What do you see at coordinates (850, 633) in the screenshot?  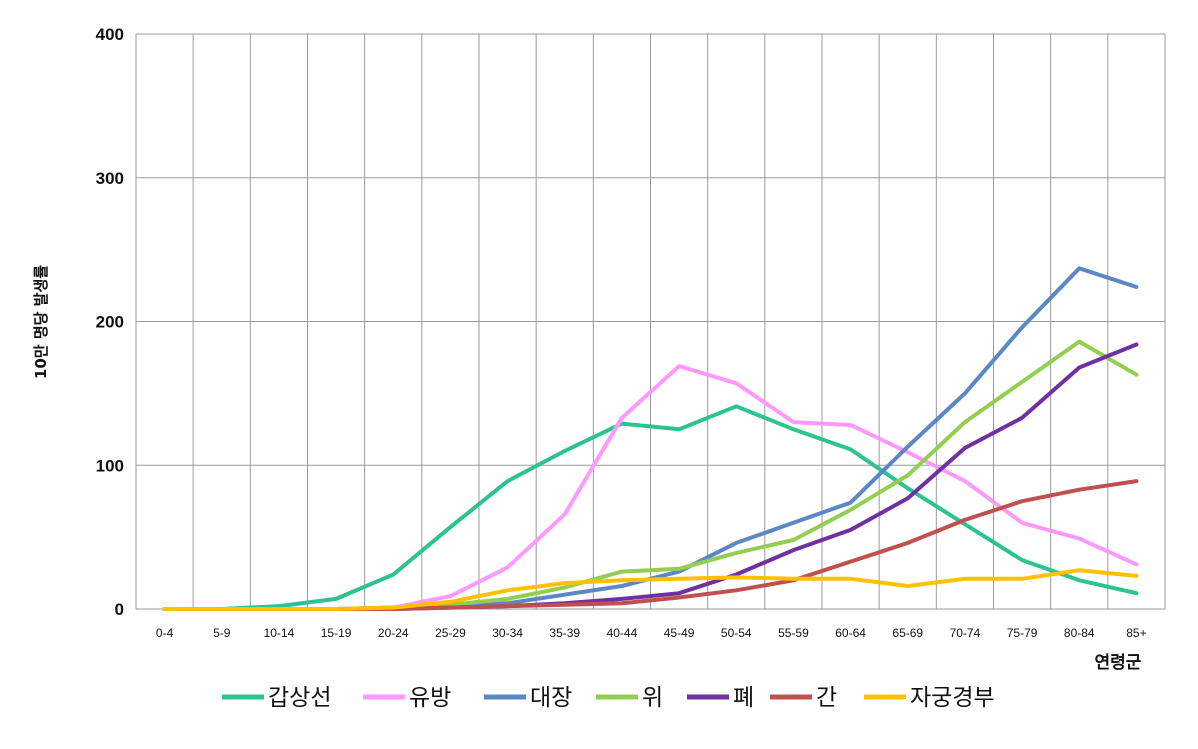 I see `x-tick-label: 60-64` at bounding box center [850, 633].